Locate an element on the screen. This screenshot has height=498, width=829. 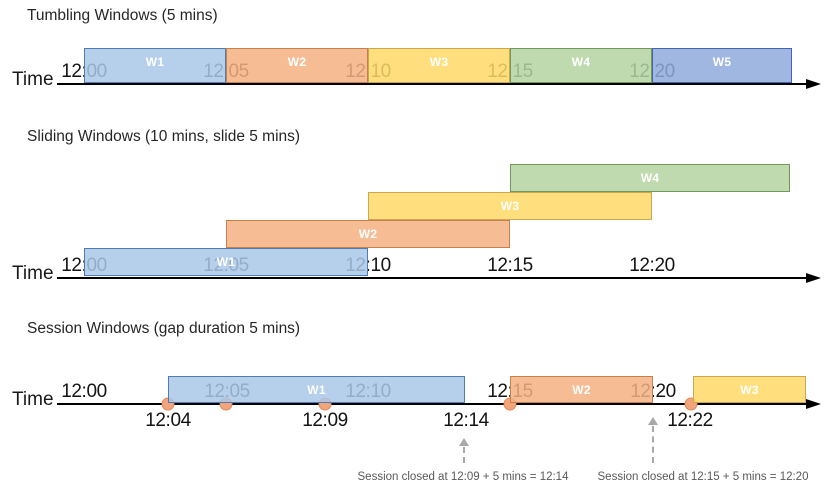
tick-label: 12:20 is located at coordinates (652, 265).